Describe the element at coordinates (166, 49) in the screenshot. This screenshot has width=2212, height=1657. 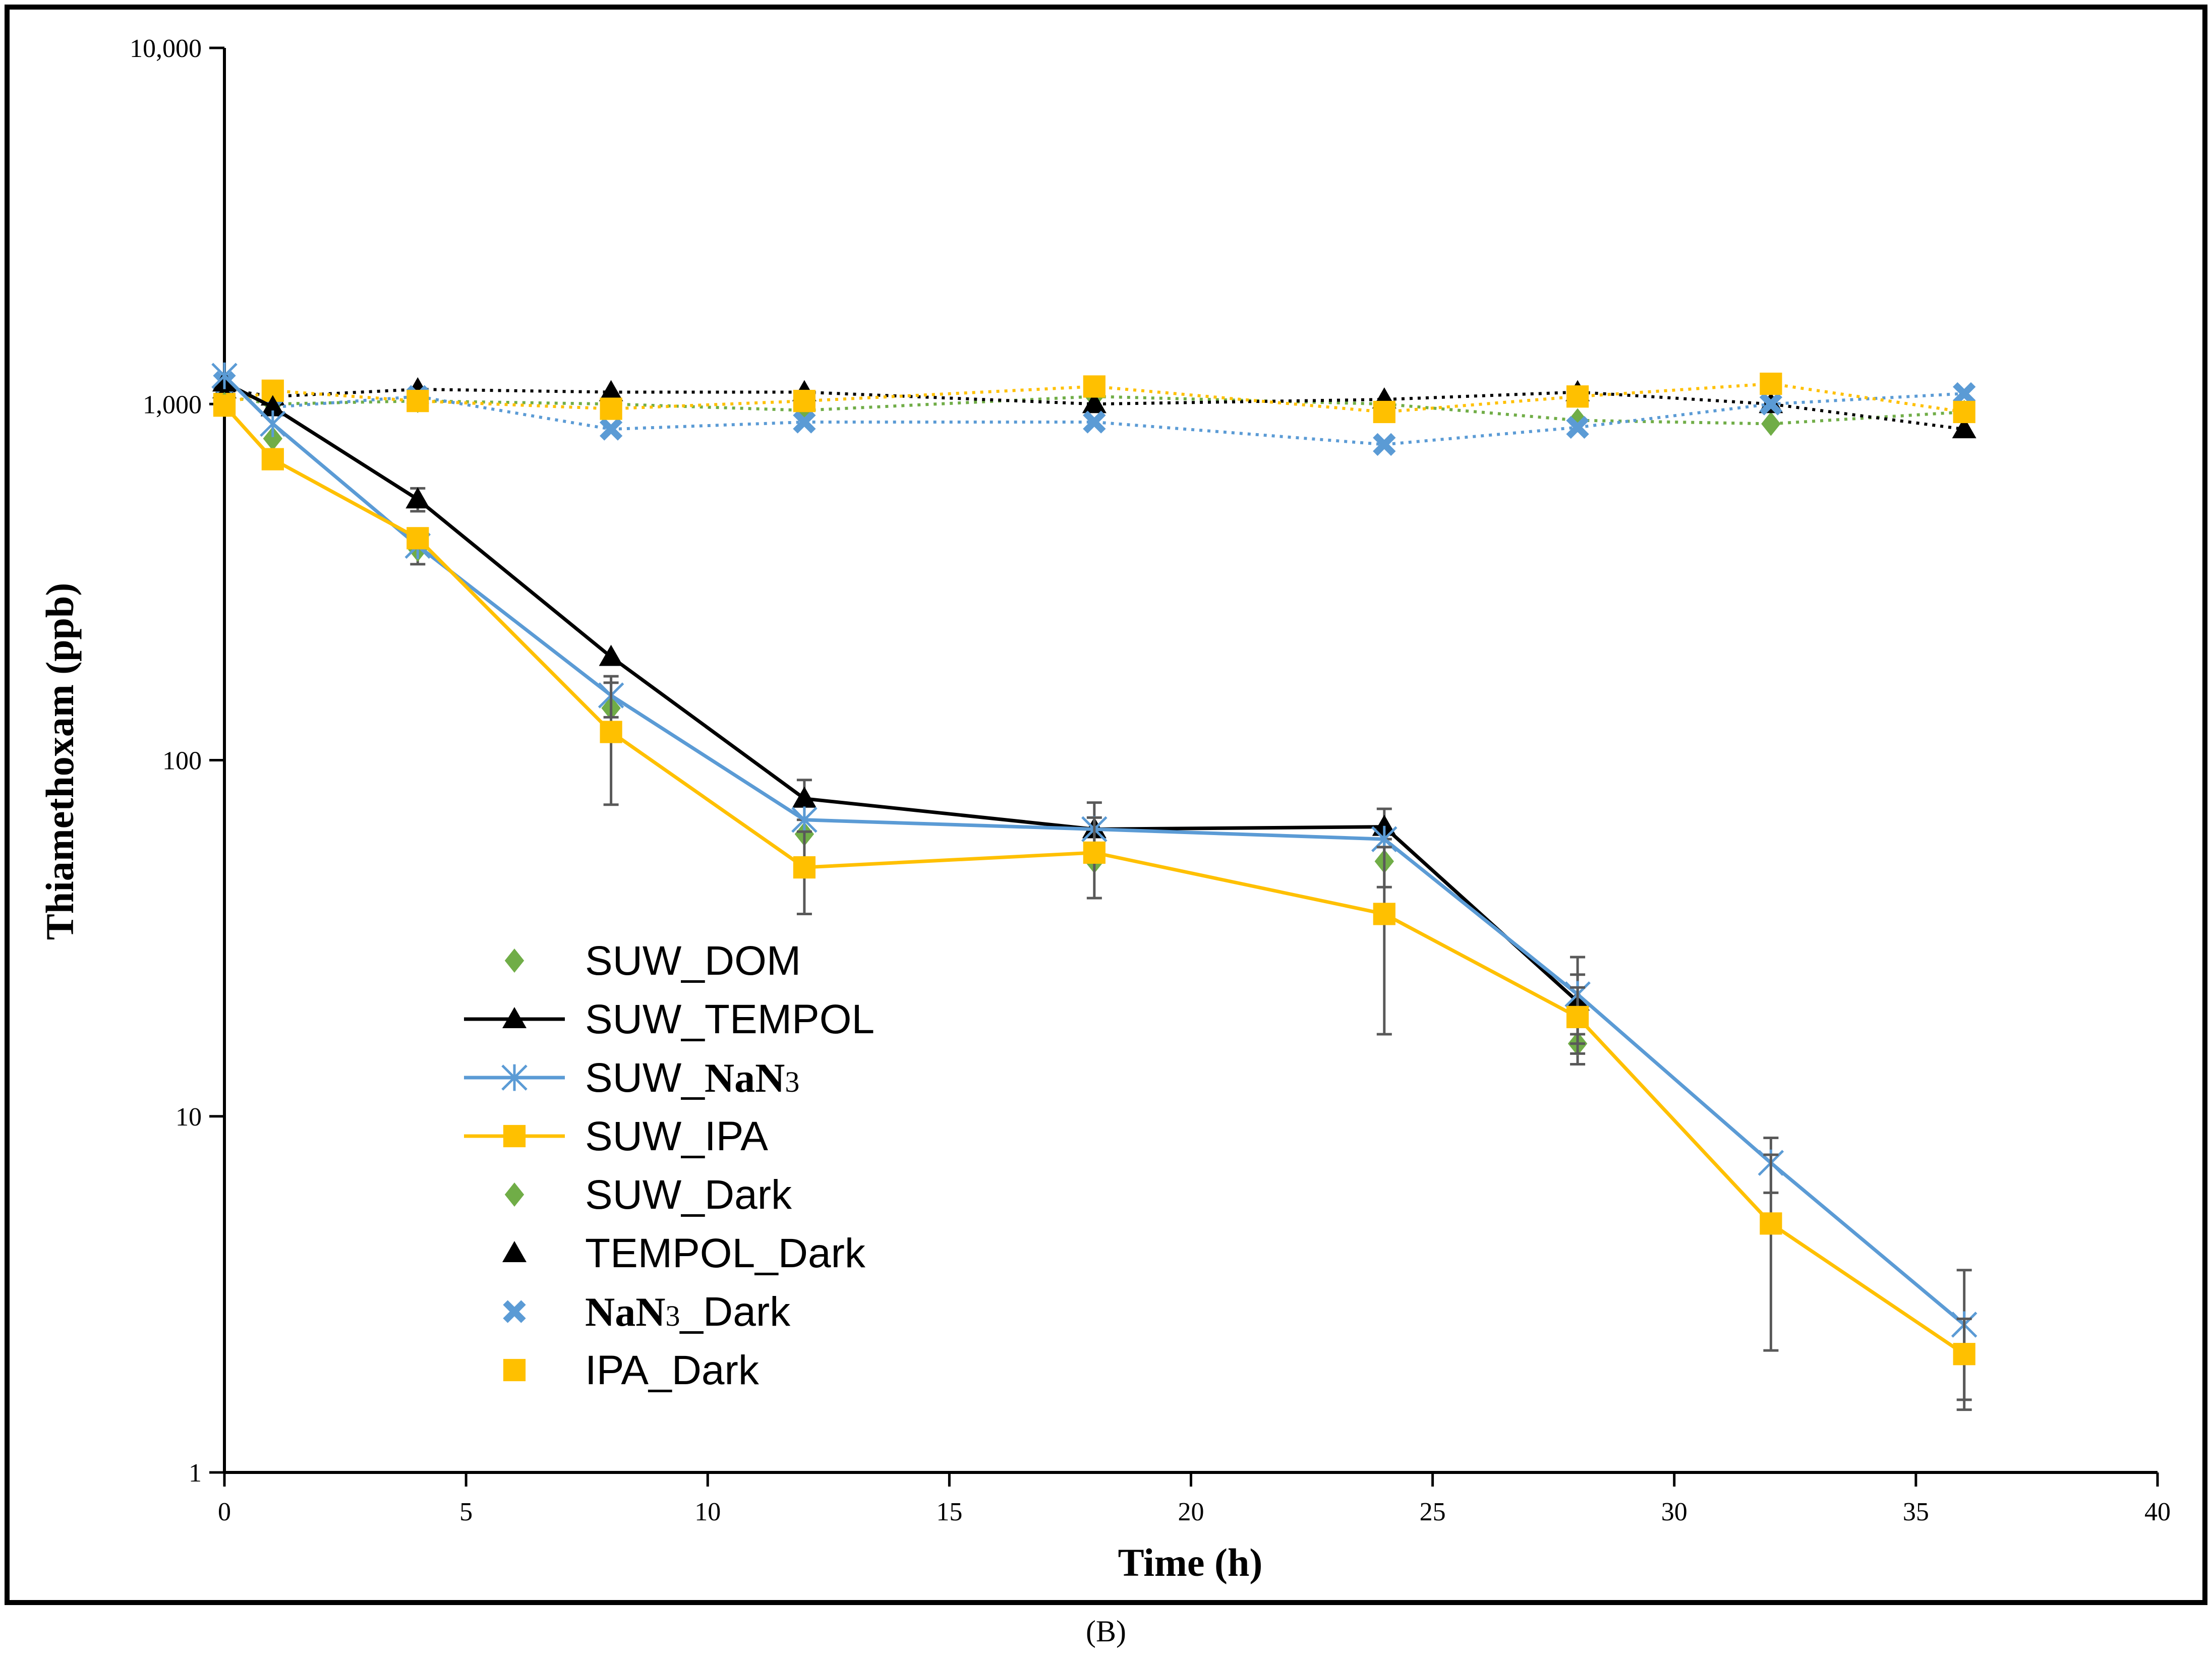
I see `y-tick-label: 10,000` at that location.